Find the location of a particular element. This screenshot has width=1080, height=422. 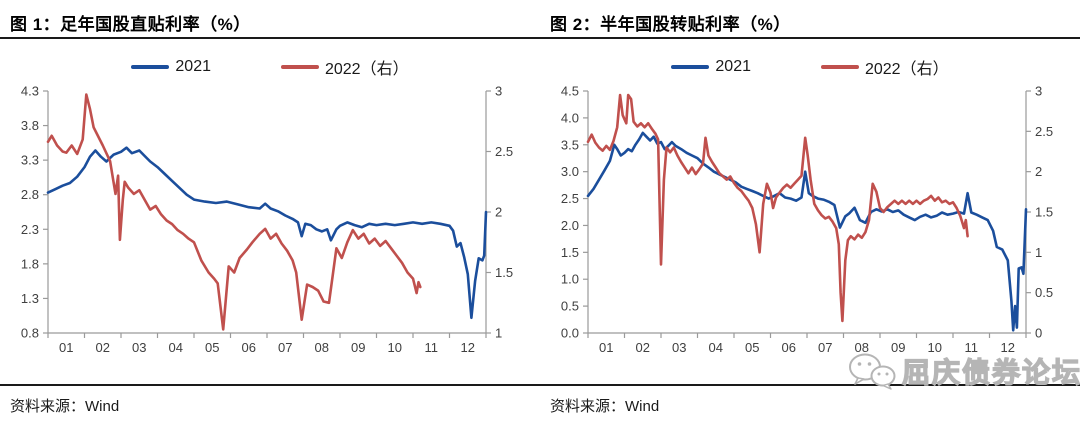

left-axis-tick-label: 3.3 is located at coordinates (30, 160).